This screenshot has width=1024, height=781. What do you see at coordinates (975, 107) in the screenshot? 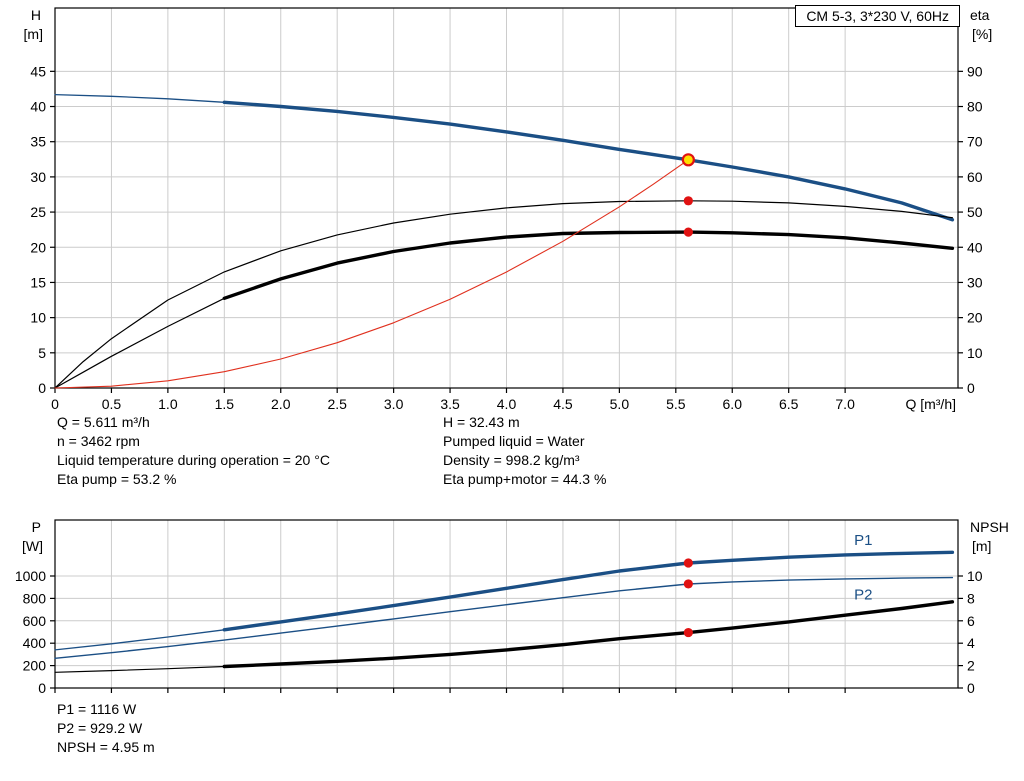
I see `svg-text: 80` at bounding box center [975, 107].